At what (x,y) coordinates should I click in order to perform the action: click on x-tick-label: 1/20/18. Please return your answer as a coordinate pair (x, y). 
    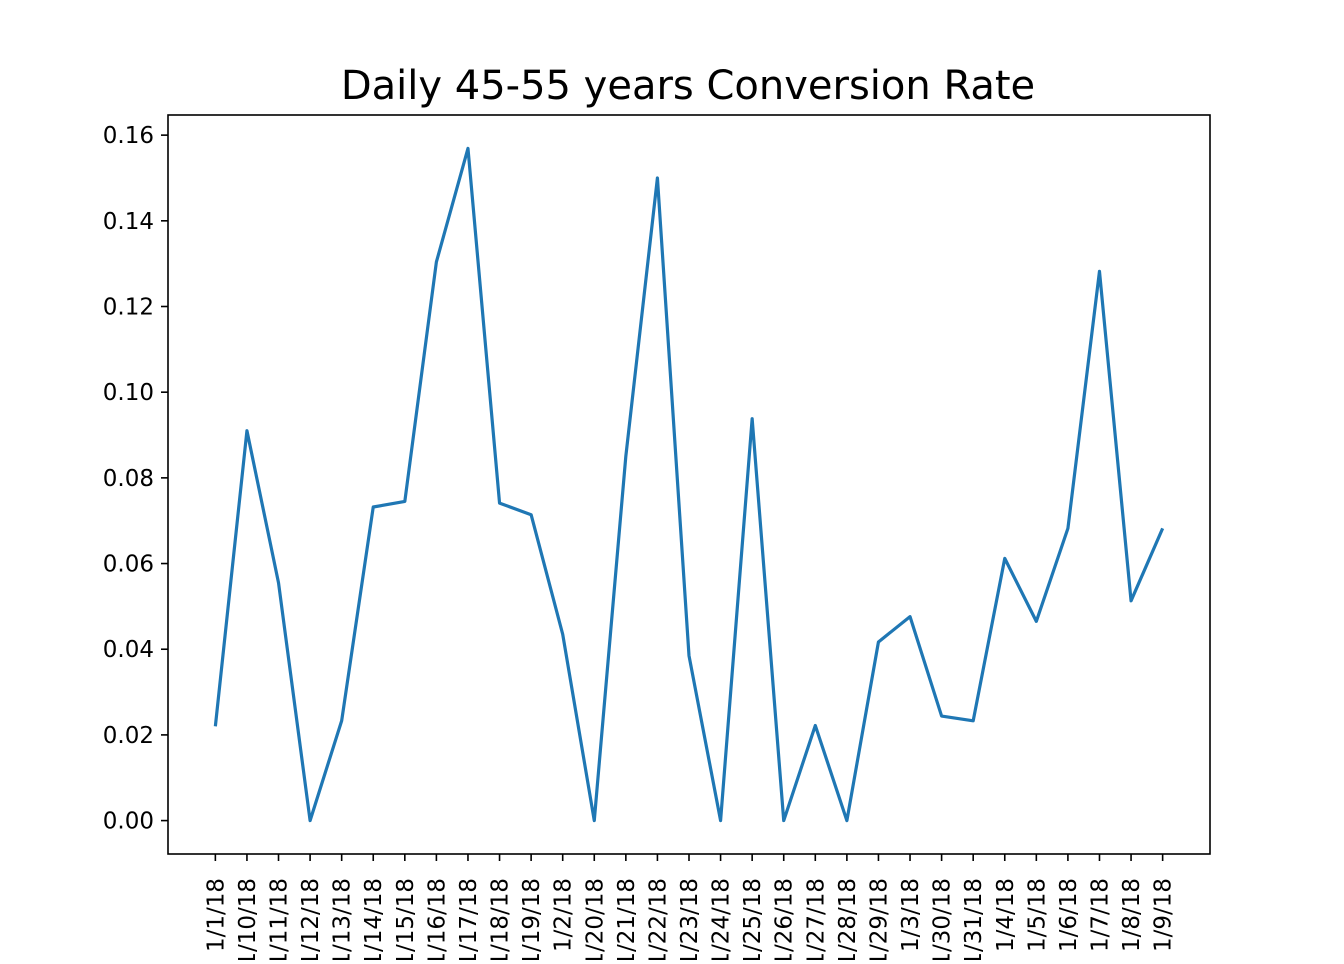
    Looking at the image, I should click on (595, 919).